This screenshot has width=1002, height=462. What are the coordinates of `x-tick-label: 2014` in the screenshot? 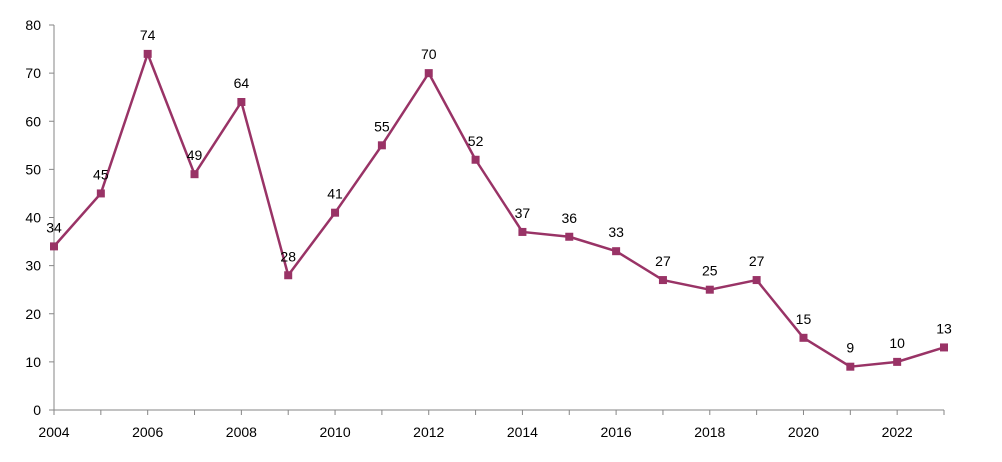 It's located at (522, 432).